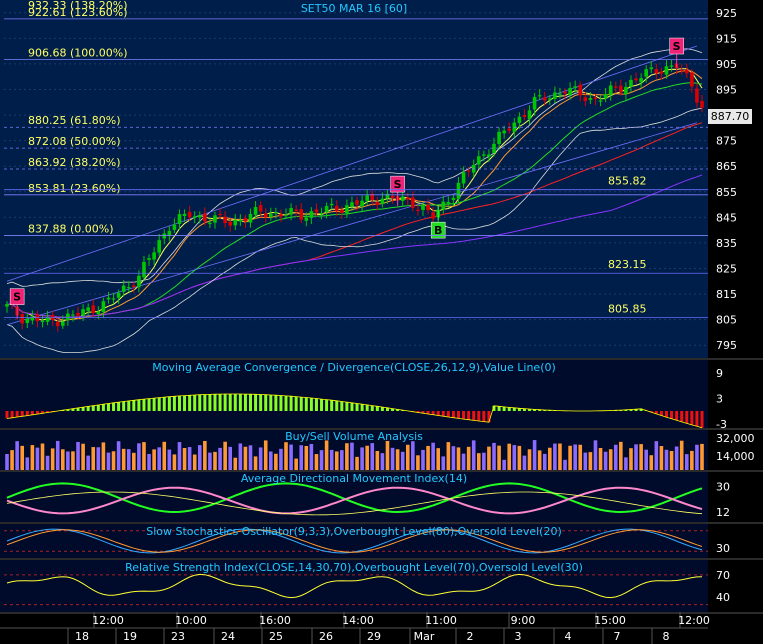 The height and width of the screenshot is (644, 763). Describe the element at coordinates (726, 294) in the screenshot. I see `price-tick-label: 815` at that location.